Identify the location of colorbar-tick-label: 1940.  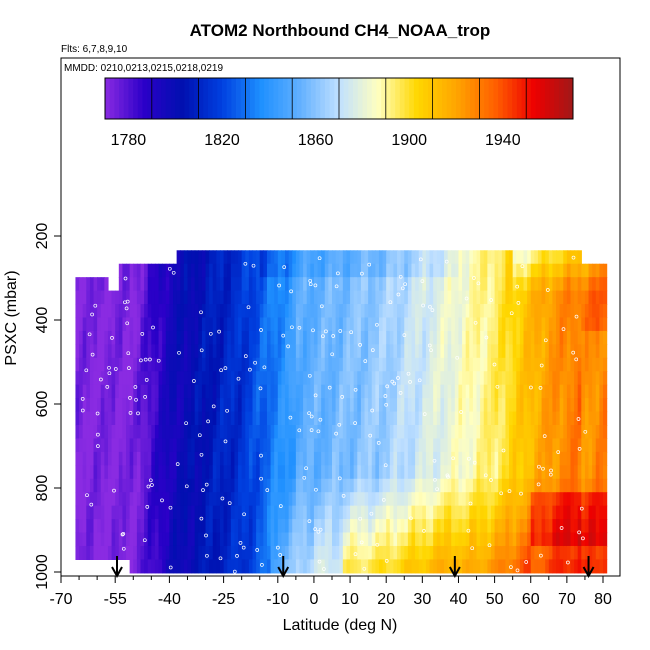
(503, 140).